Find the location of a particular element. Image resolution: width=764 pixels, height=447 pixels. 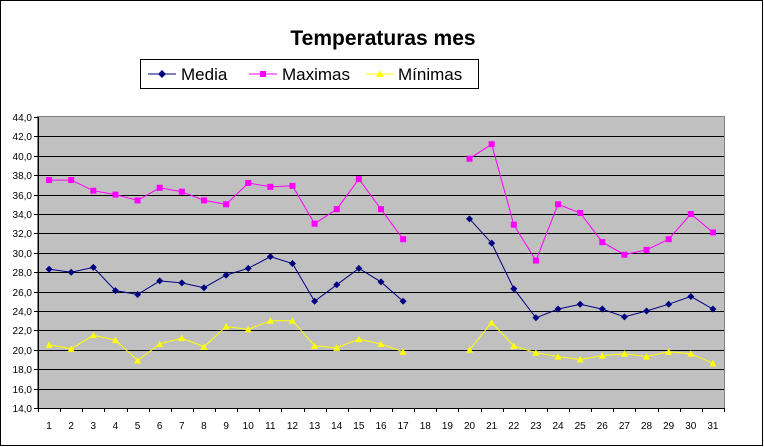

y-tick-label: 28,0 is located at coordinates (23, 273).